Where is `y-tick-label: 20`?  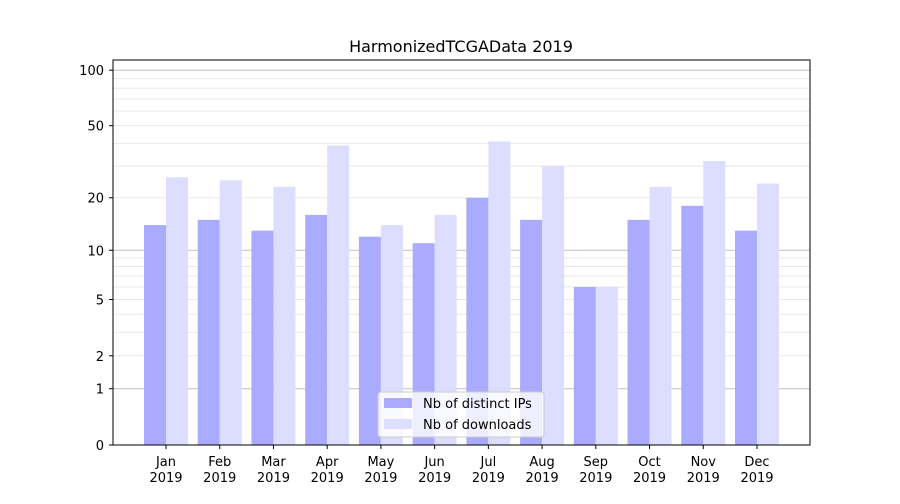
y-tick-label: 20 is located at coordinates (95, 199).